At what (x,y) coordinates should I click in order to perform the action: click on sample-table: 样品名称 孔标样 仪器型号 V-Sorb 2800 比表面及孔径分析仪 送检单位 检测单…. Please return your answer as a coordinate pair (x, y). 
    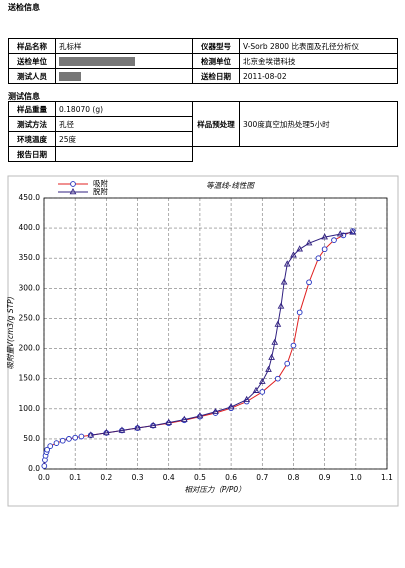
    Looking at the image, I should click on (203, 61).